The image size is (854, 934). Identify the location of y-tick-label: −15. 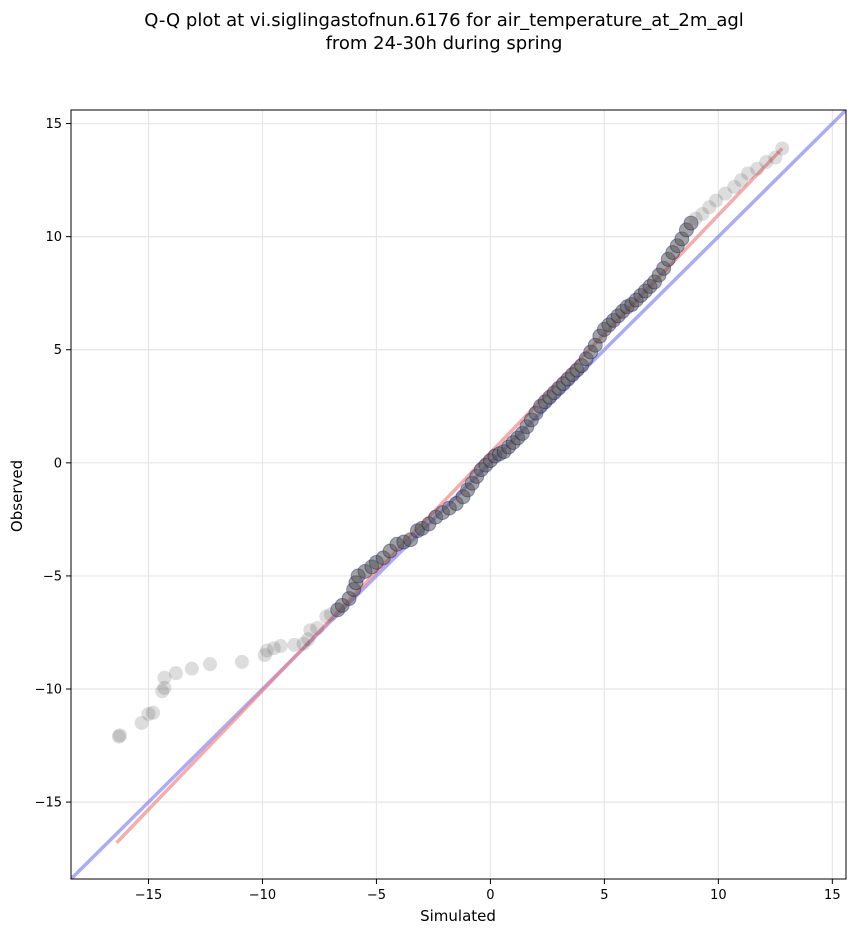
(48, 803).